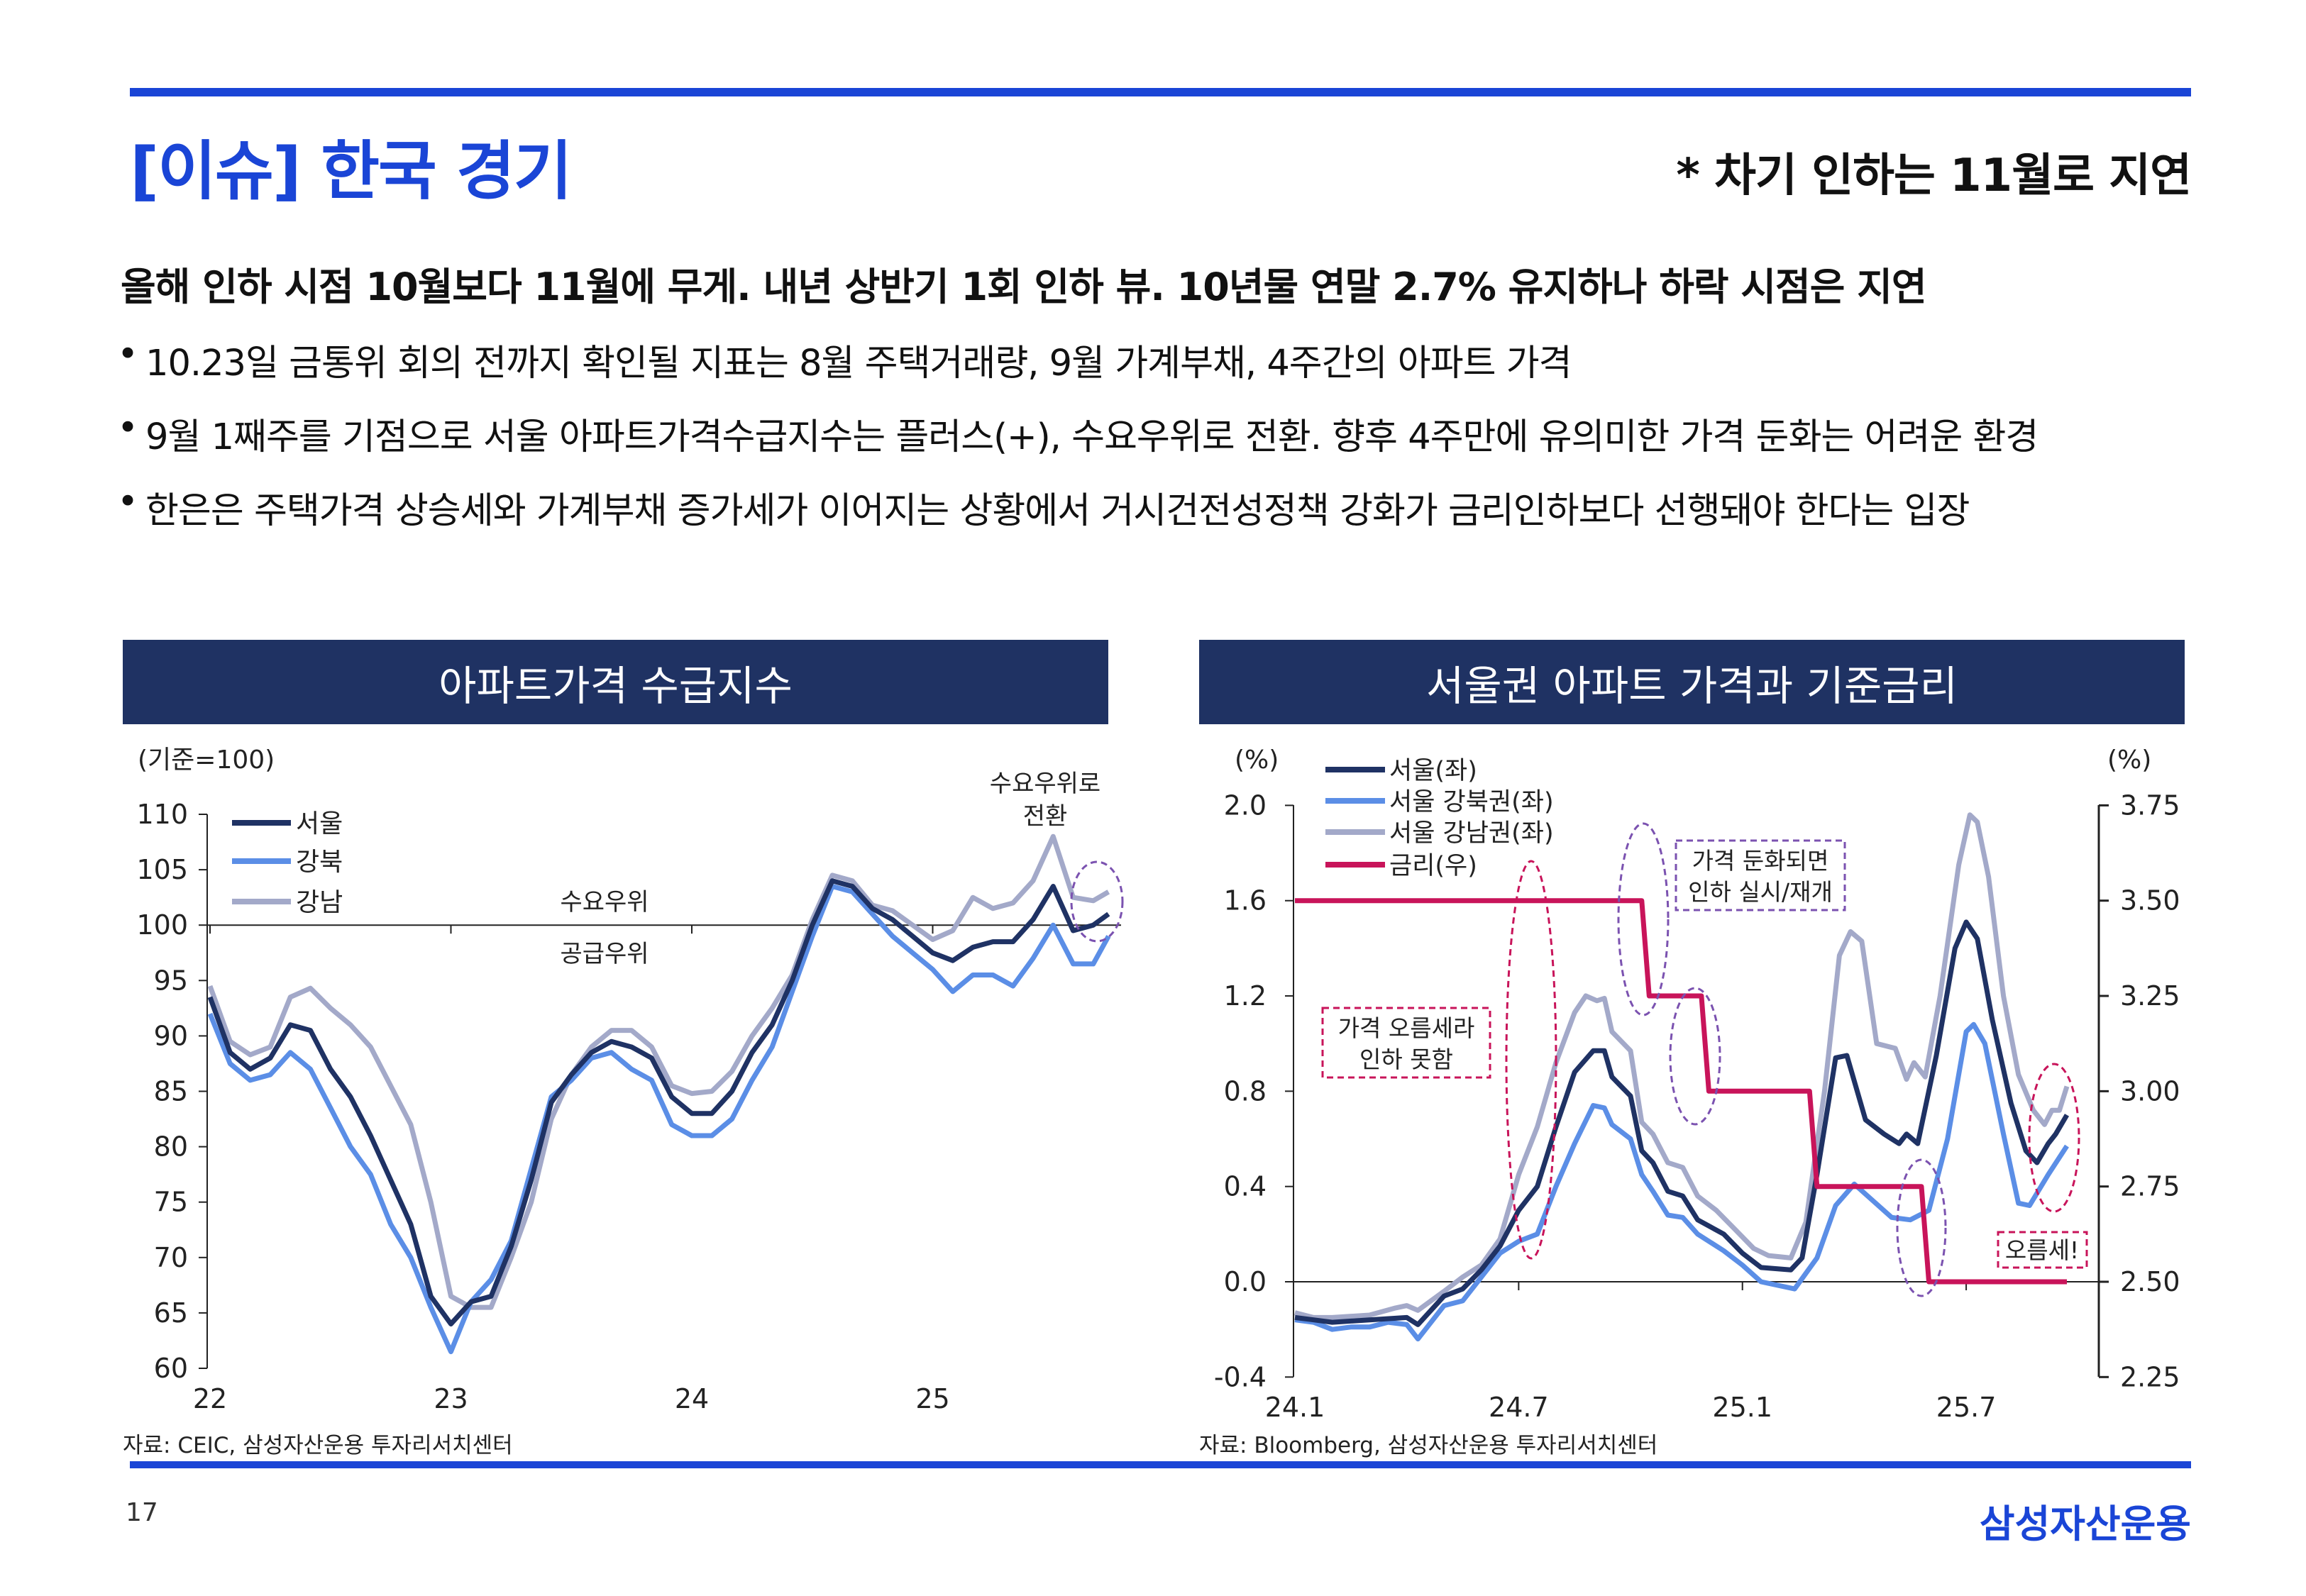  What do you see at coordinates (210, 1398) in the screenshot?
I see `x-tick-label: 22` at bounding box center [210, 1398].